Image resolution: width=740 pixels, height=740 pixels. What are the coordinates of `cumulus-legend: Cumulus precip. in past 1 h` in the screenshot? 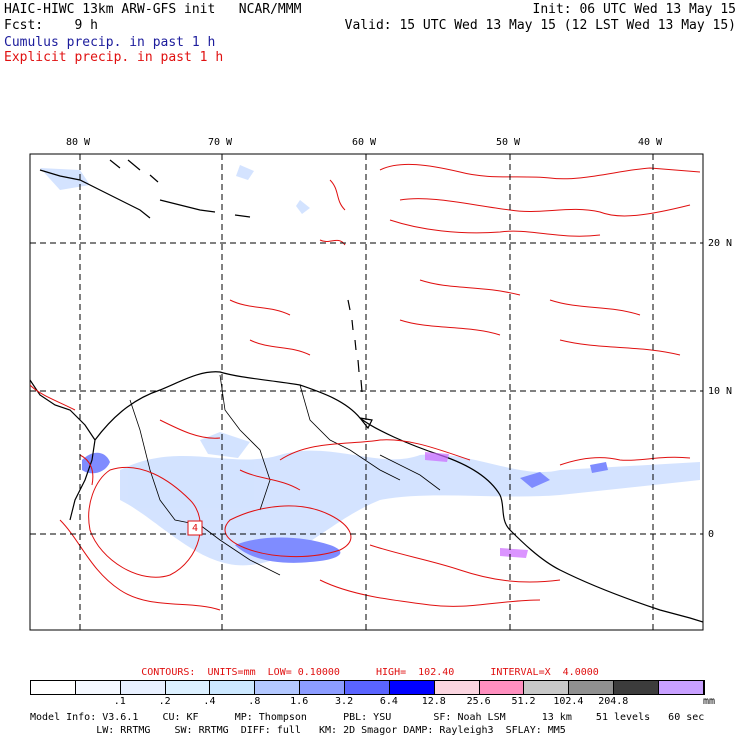 It's located at (110, 42).